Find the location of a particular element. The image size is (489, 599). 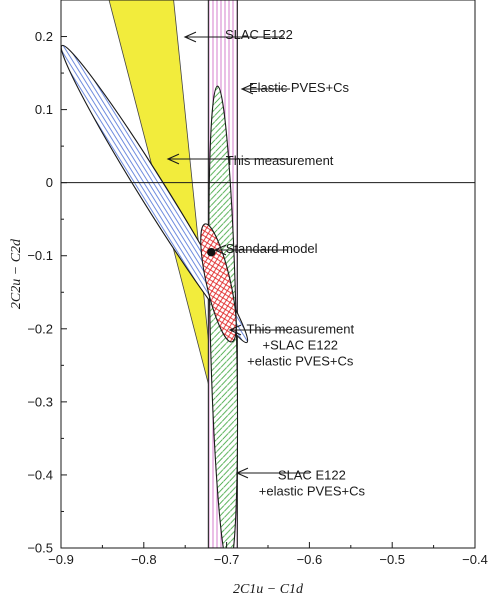

y-tick-label: −0.2 is located at coordinates (40, 328).